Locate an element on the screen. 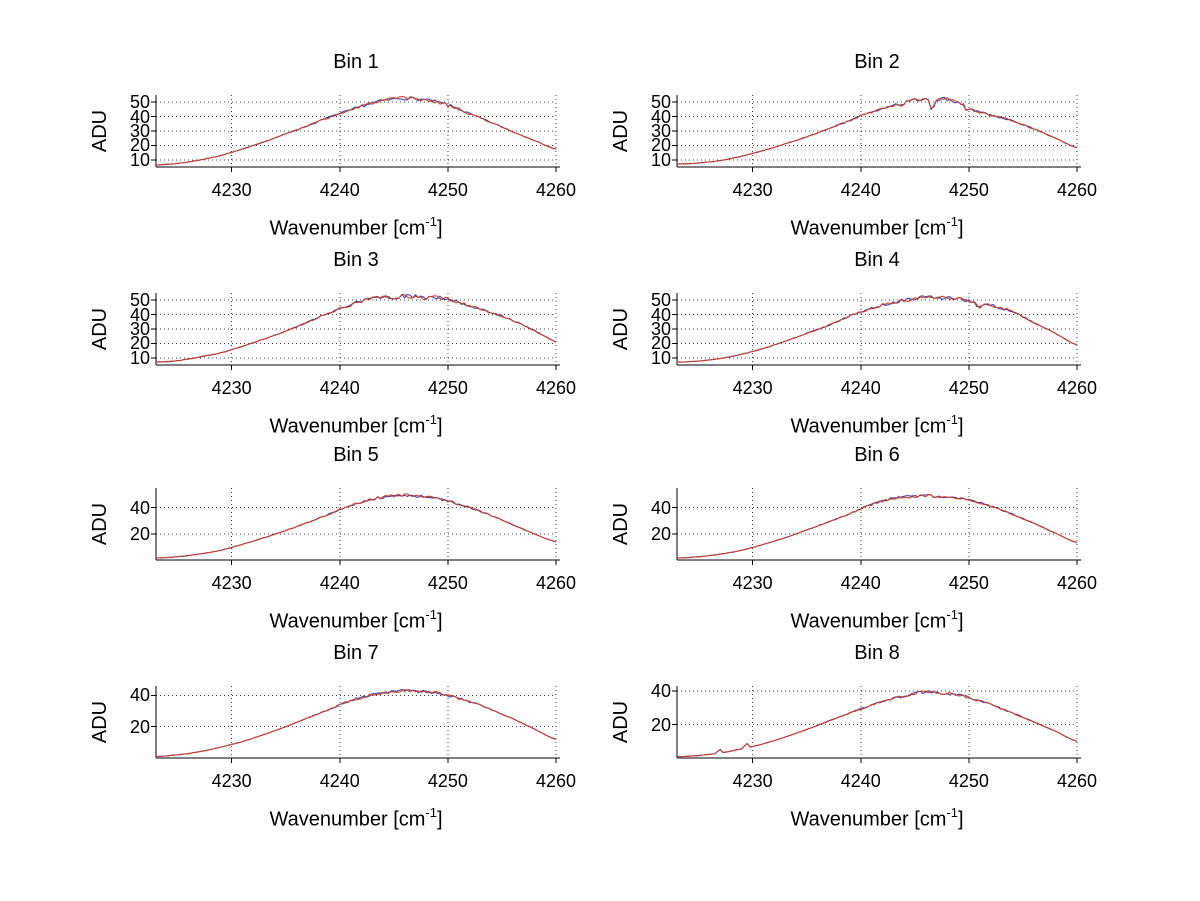  subplot-title: Bin 6 is located at coordinates (877, 455).